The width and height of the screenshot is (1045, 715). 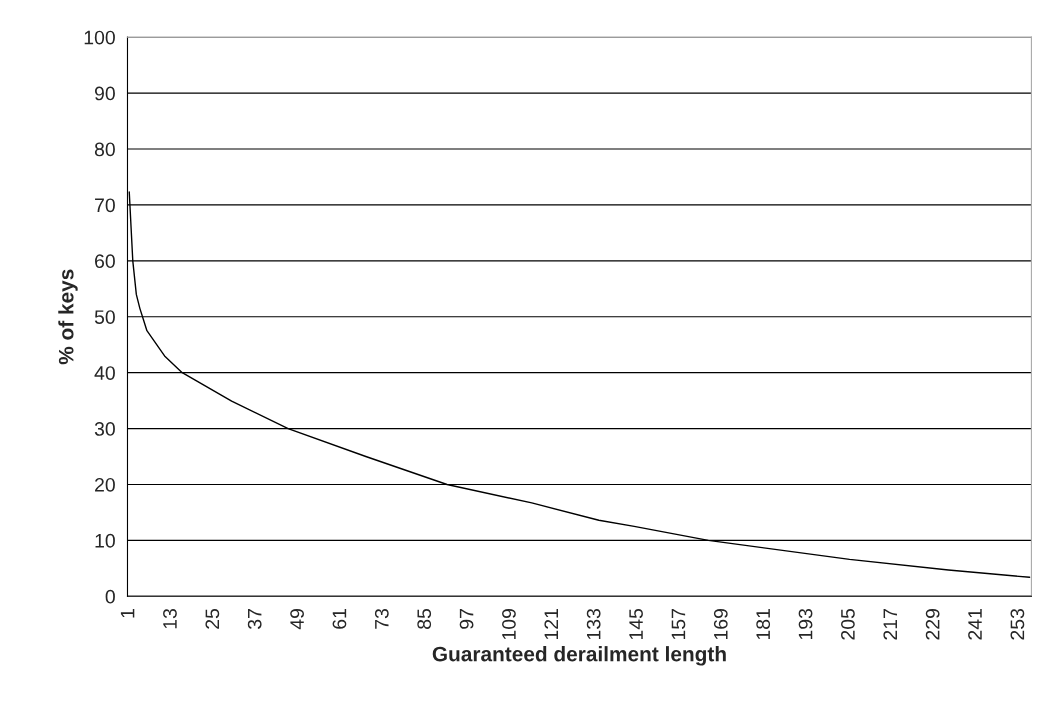 I want to click on x-tick-label: 133, so click(x=593, y=624).